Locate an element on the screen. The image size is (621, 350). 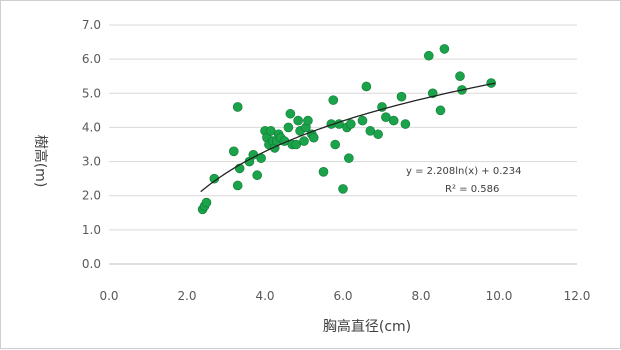
x-tick-labels: 0.0 2.0 4.0 6.0 8.0 10.0 12.0 is located at coordinates (344, 296).